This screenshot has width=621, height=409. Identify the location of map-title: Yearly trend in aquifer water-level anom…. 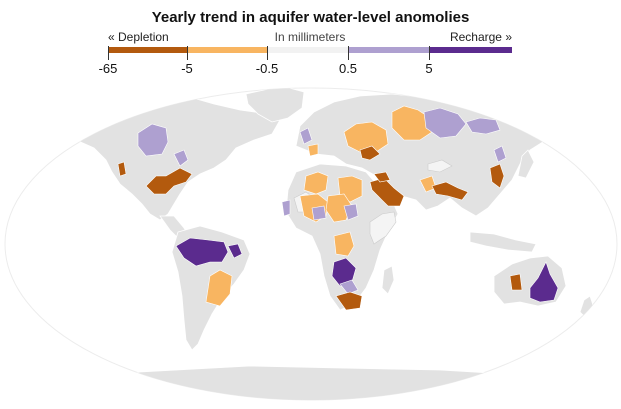
(310, 17).